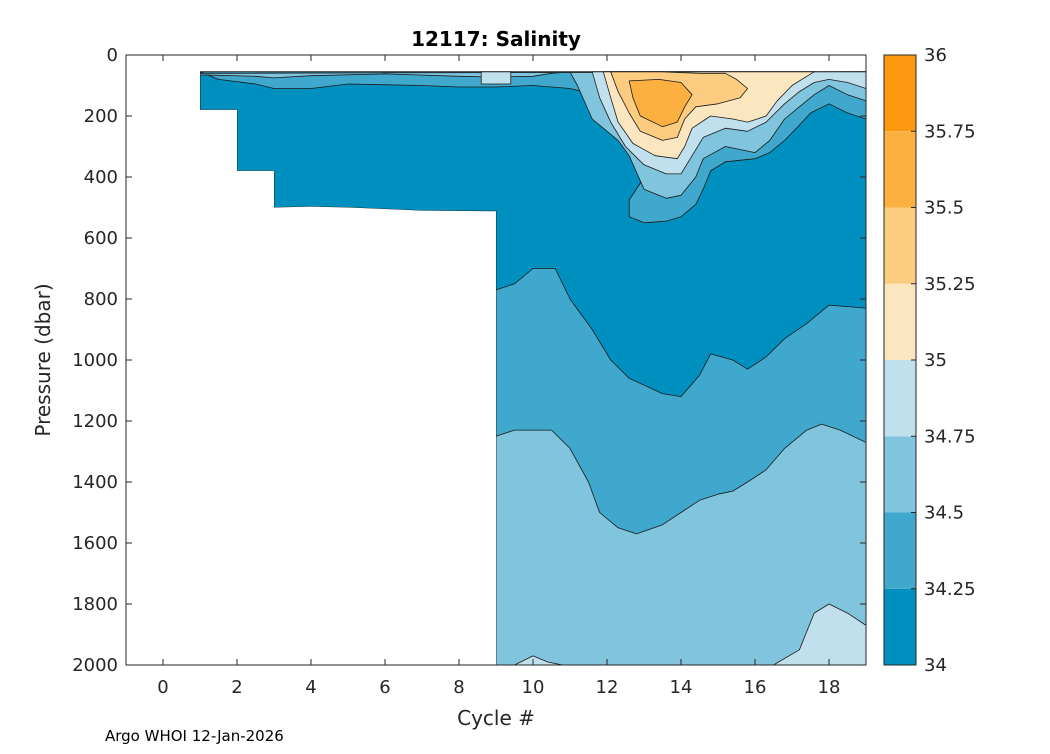 The image size is (1050, 754). Describe the element at coordinates (935, 360) in the screenshot. I see `colorbar-tick-label: 35` at that location.